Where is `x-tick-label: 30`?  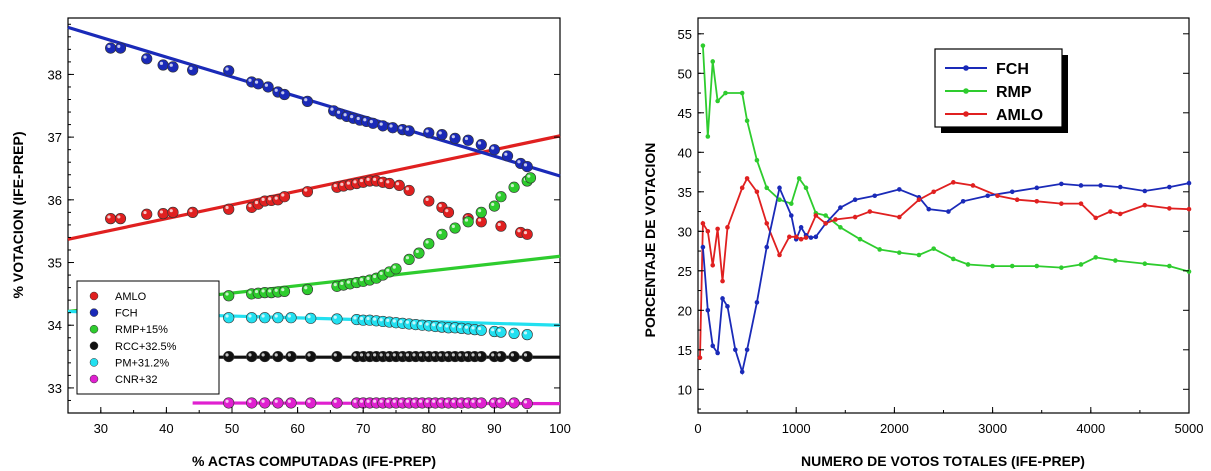 x-tick-label: 30 is located at coordinates (101, 428).